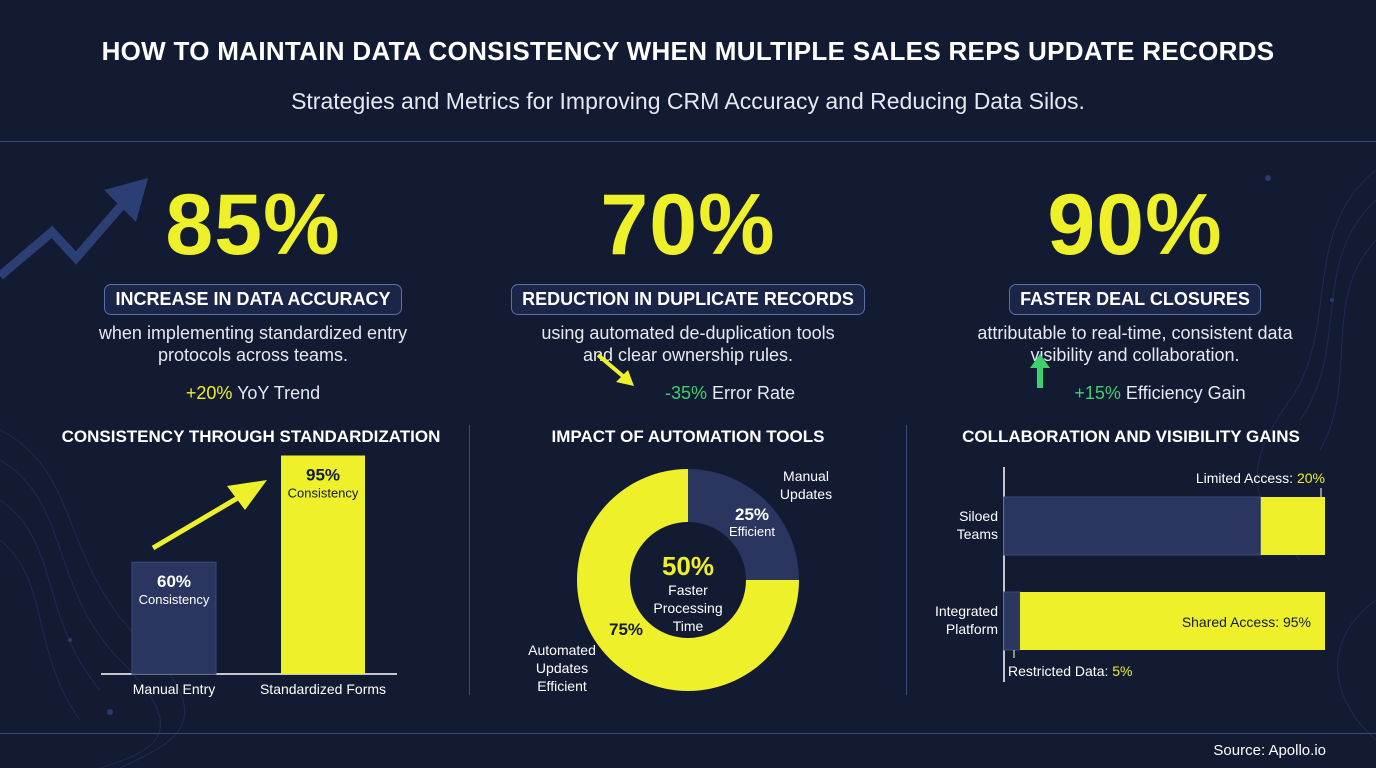 The height and width of the screenshot is (768, 1376). Describe the element at coordinates (1131, 436) in the screenshot. I see `panel-title-collaboration: COLLABORATION AND VISIBILITY GAINS` at that location.